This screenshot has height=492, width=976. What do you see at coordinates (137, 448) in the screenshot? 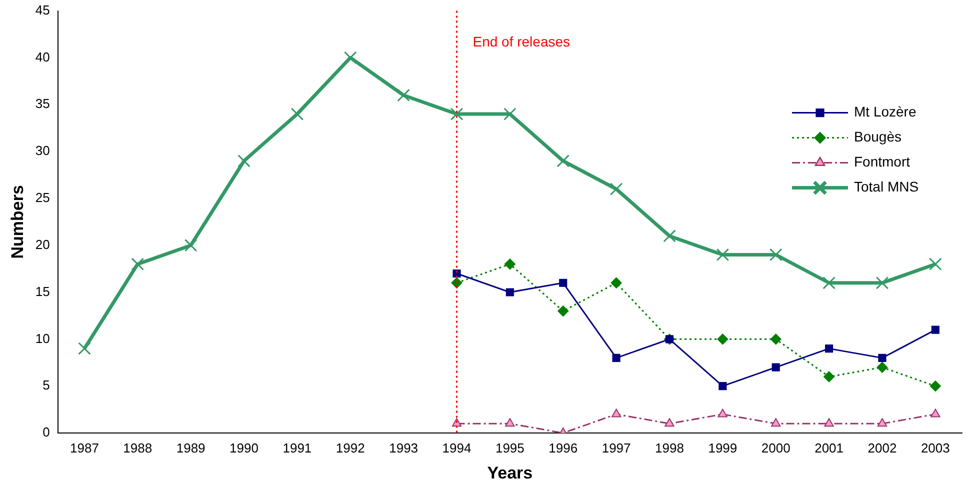
I see `x-tick-label: 1988` at bounding box center [137, 448].